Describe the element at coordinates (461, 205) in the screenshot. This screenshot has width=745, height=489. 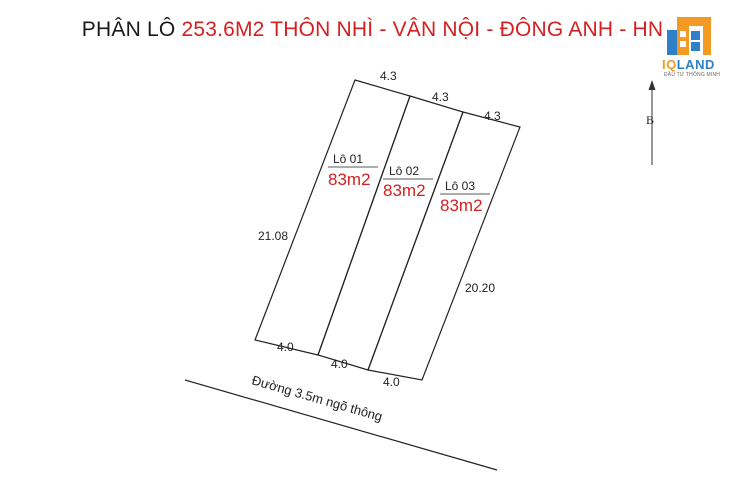
I see `lot-03-area: 83m2` at that location.